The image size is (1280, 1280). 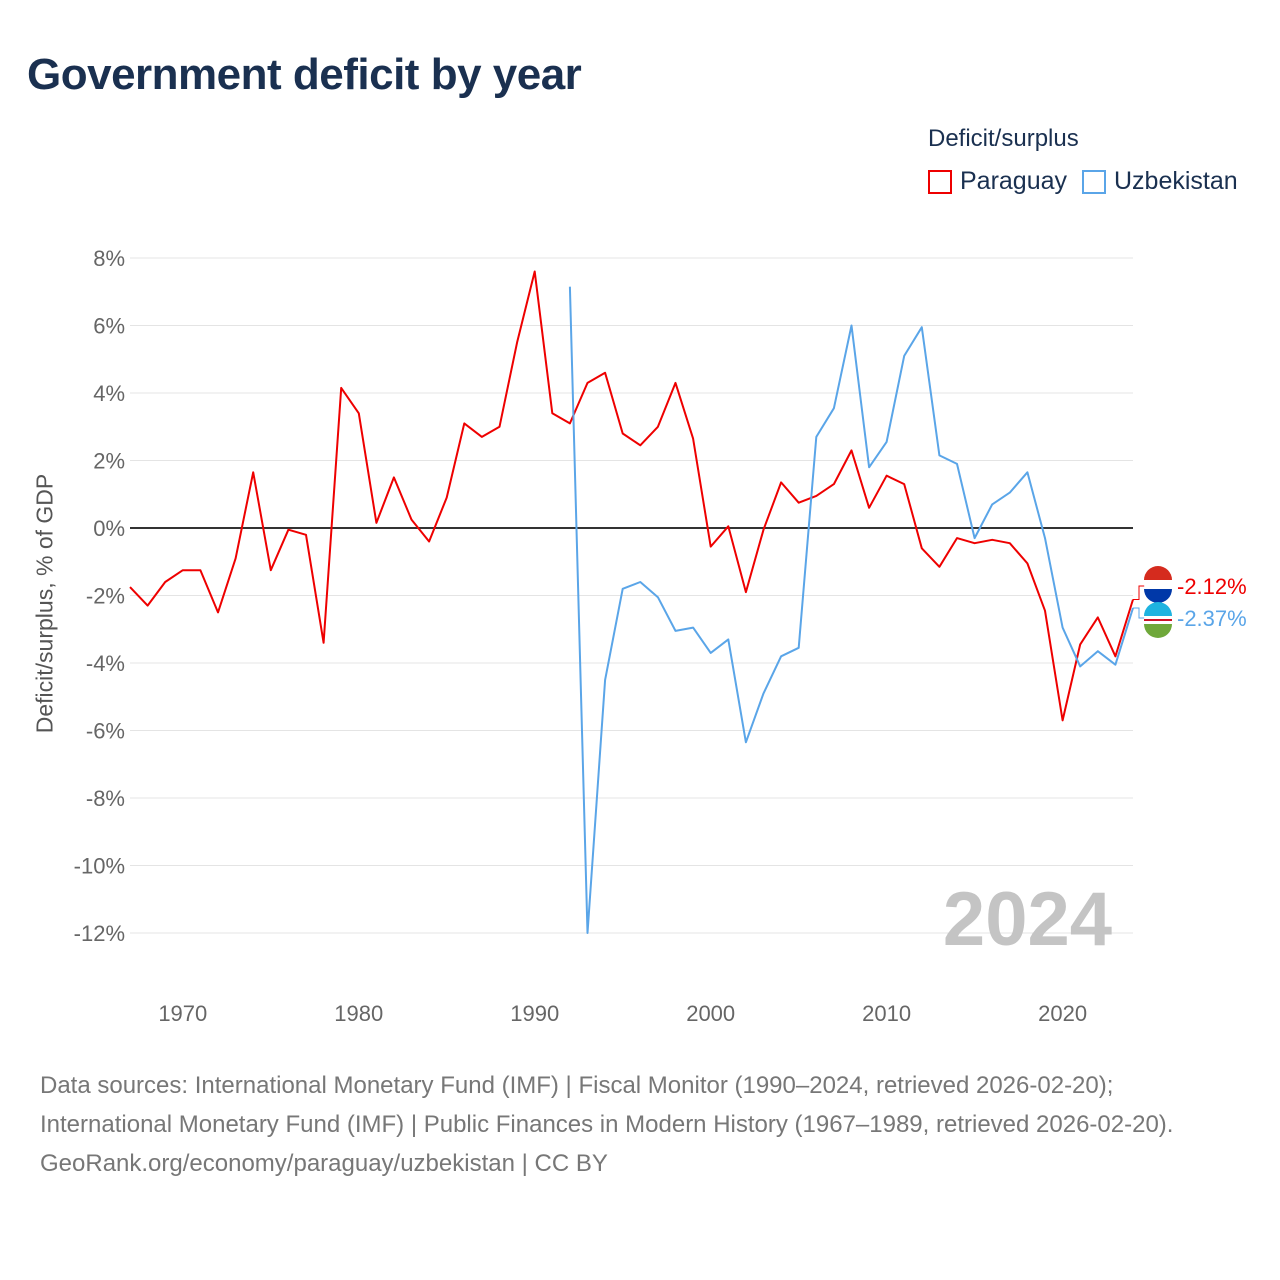 What do you see at coordinates (1094, 181) in the screenshot?
I see `legend-swatch-uzbekistan` at bounding box center [1094, 181].